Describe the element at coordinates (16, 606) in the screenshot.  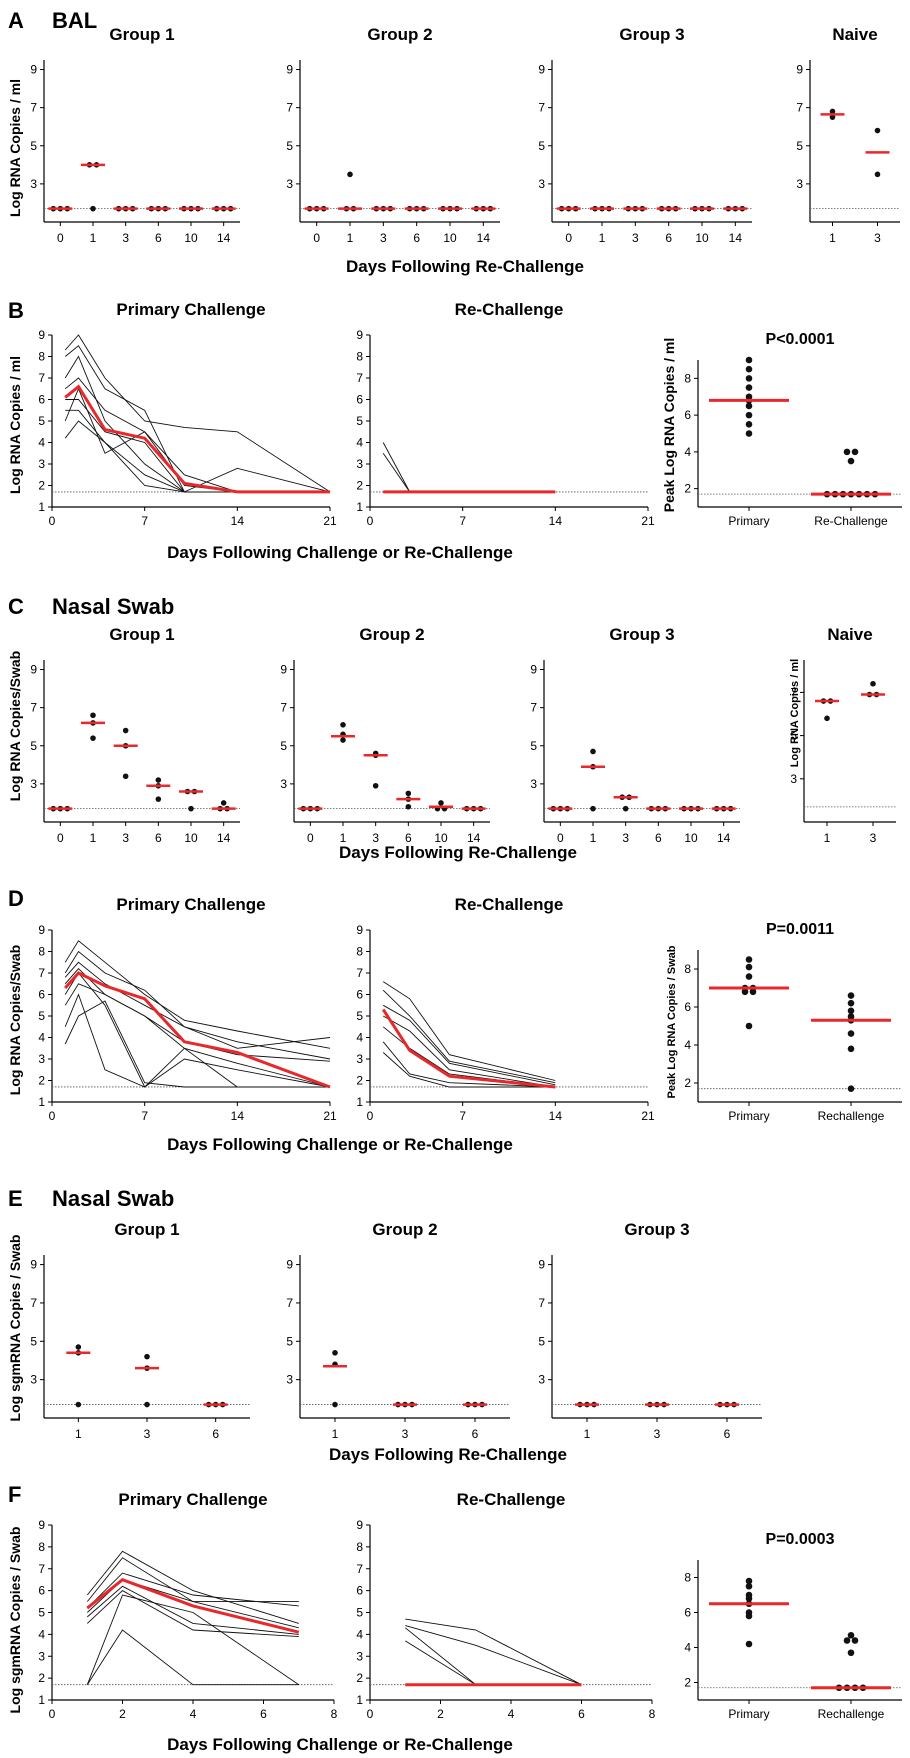
I see `panel-letter-c: C` at that location.